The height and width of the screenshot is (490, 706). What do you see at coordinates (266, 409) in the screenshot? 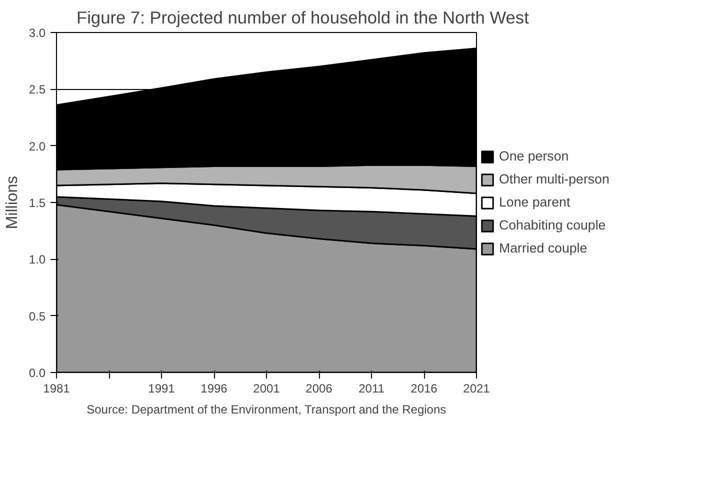
I see `source-note: Source: Department of the Environment, Transport and the Regions` at bounding box center [266, 409].